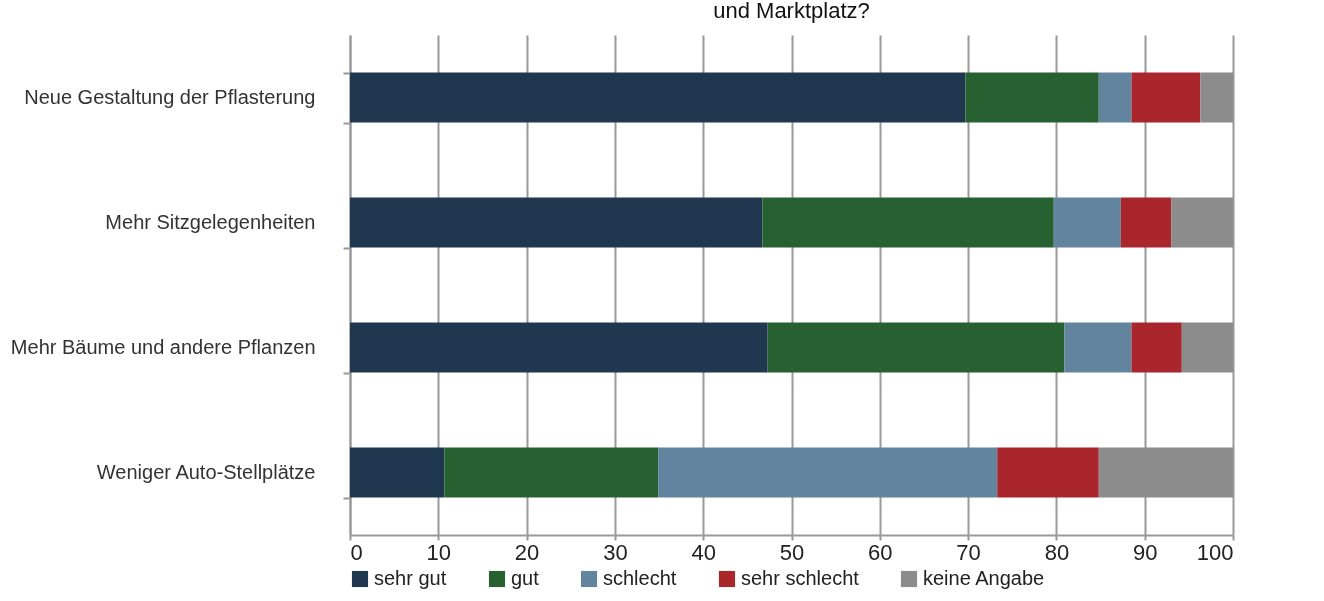  Describe the element at coordinates (1145, 552) in the screenshot. I see `x-tick-label: 90` at that location.